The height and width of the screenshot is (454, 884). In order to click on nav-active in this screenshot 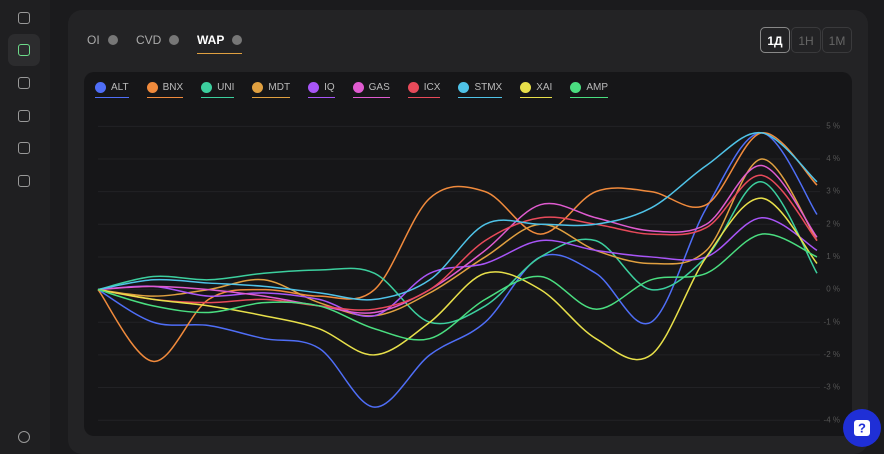, I will do `click(24, 50)`.